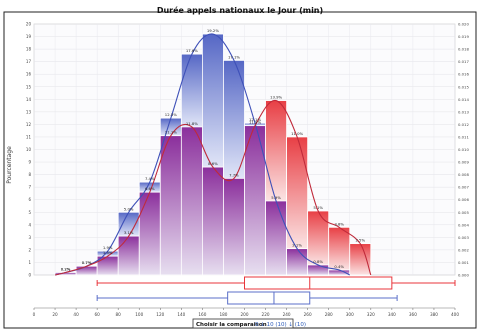  Describe the element at coordinates (108, 247) in the screenshot. I see `bar-value-label: 1.9%` at that location.